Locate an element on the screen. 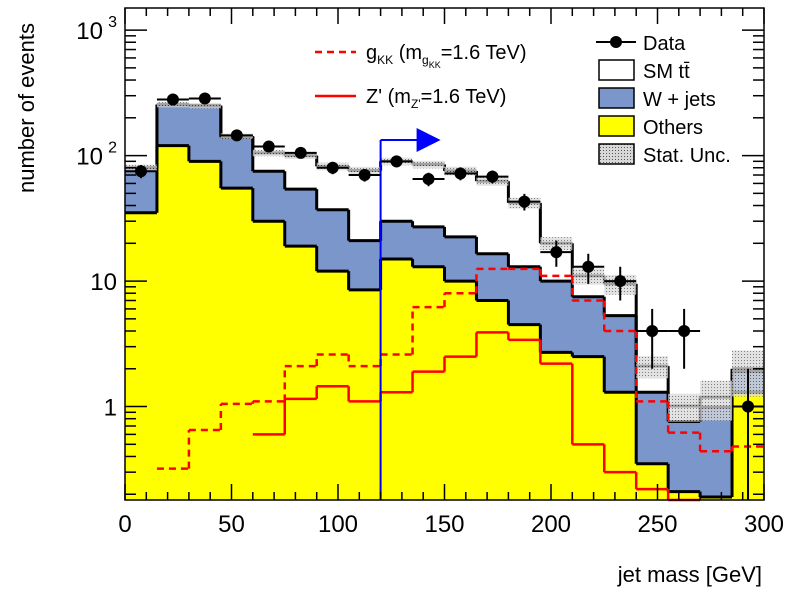 The image size is (789, 592). x-tick-label: 250 is located at coordinates (657, 524).